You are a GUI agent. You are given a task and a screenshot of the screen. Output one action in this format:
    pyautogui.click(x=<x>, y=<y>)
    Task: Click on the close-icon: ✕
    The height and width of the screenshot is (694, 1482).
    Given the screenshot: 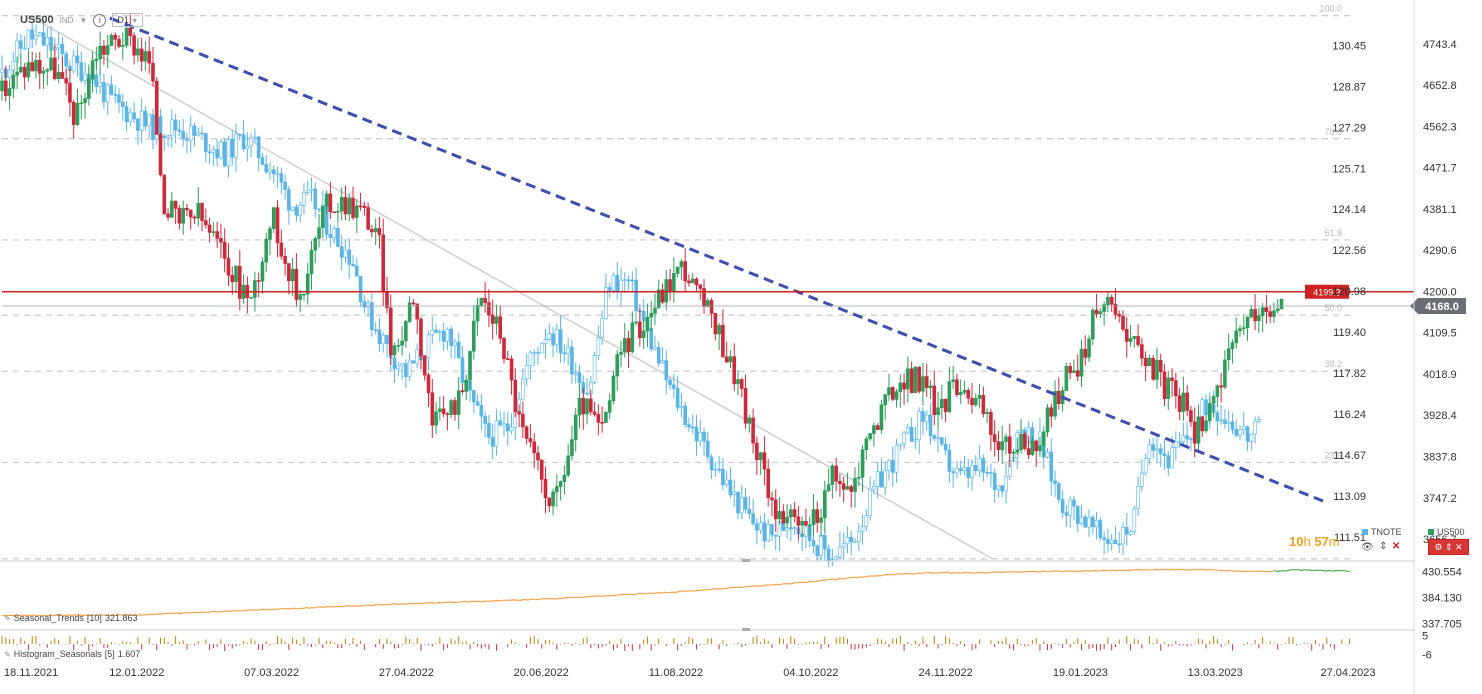 What is the action you would take?
    pyautogui.click(x=1396, y=546)
    